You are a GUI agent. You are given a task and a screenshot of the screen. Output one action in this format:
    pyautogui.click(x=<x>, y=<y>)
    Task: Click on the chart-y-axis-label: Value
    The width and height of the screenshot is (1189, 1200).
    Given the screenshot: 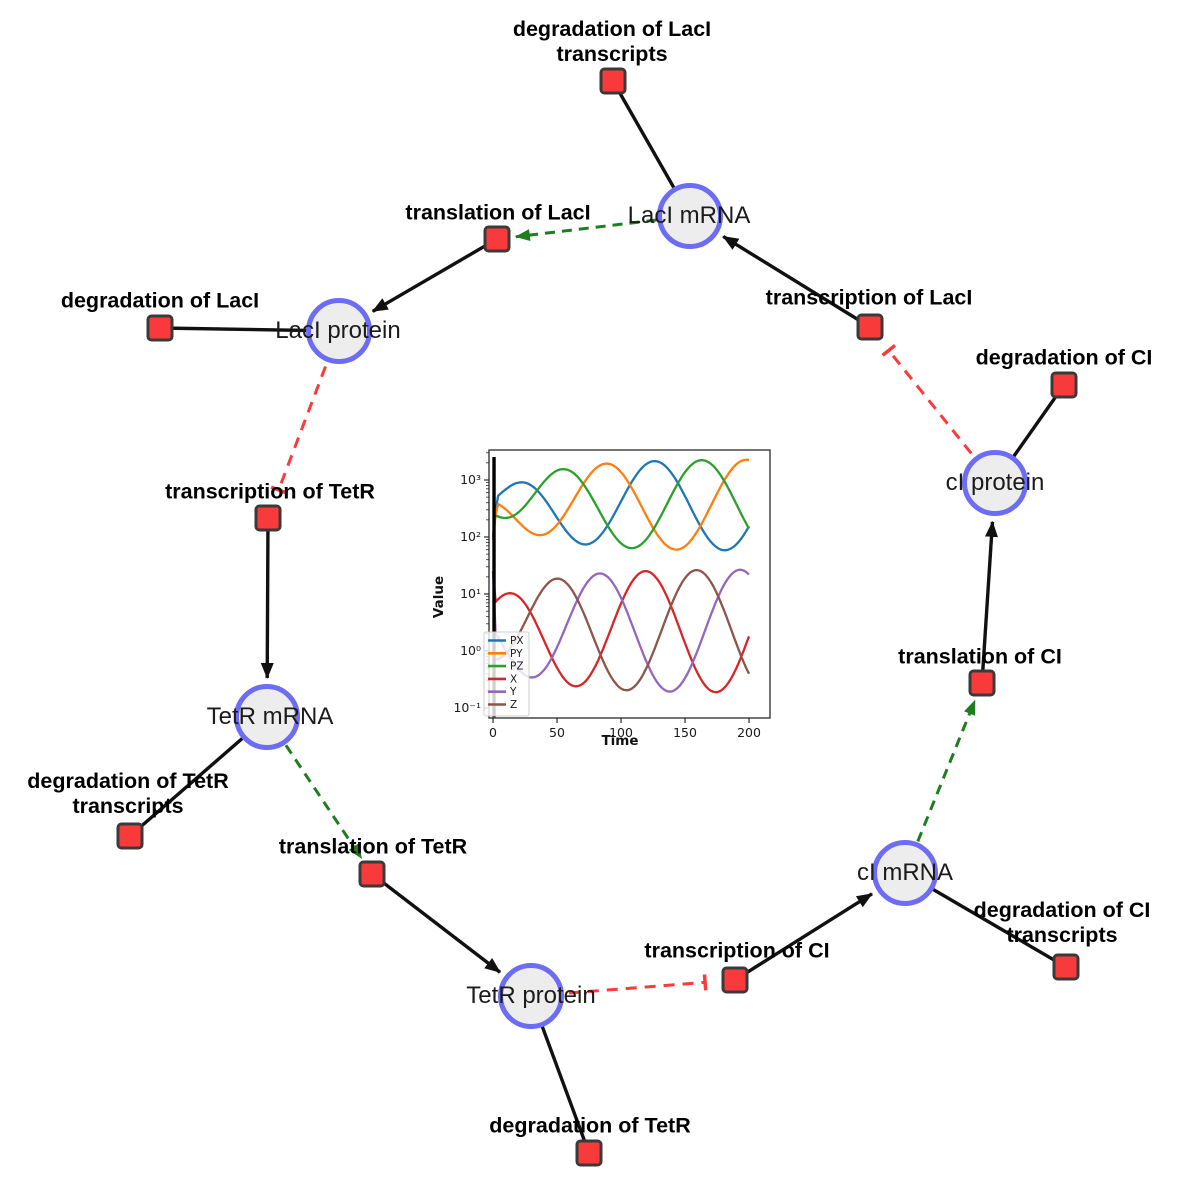 What is the action you would take?
    pyautogui.click(x=439, y=597)
    